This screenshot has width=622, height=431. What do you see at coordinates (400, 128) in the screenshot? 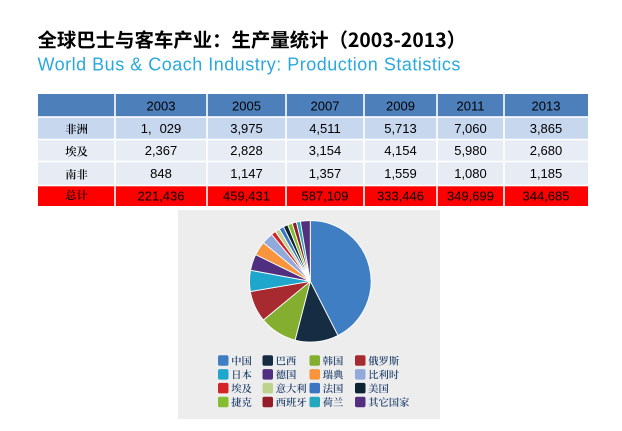
I see `svg-text: 5,713` at bounding box center [400, 128].